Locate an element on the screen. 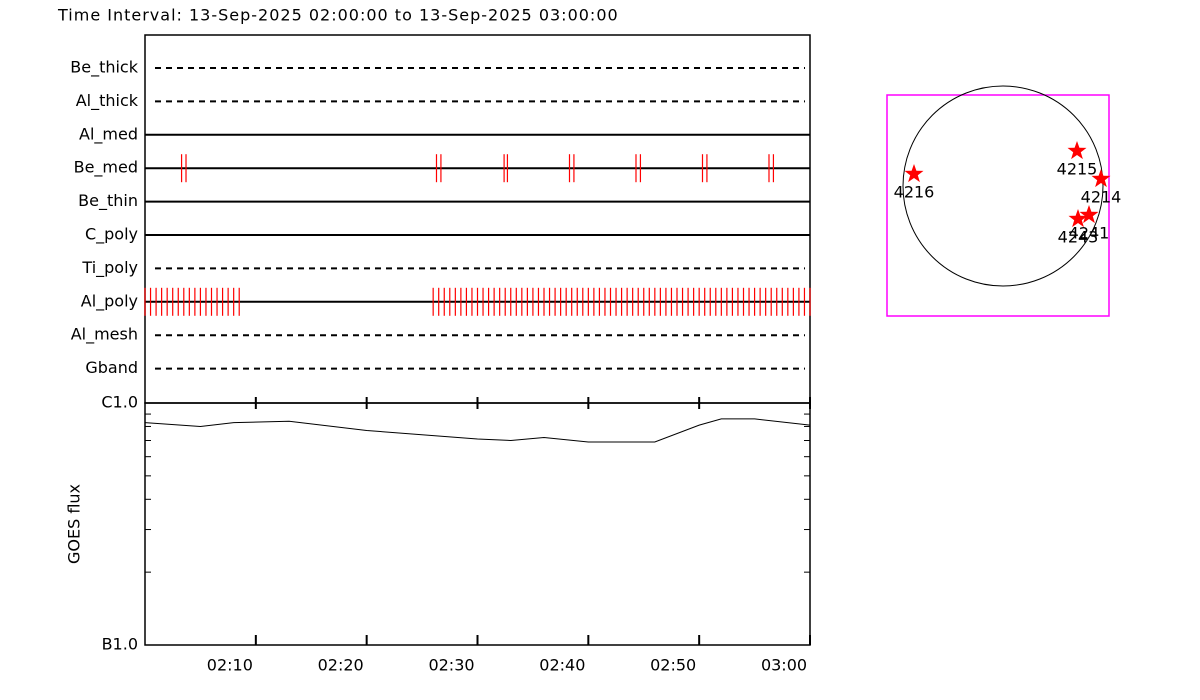 This screenshot has width=1200, height=700. x-tick-label: 02:10 is located at coordinates (230, 665).